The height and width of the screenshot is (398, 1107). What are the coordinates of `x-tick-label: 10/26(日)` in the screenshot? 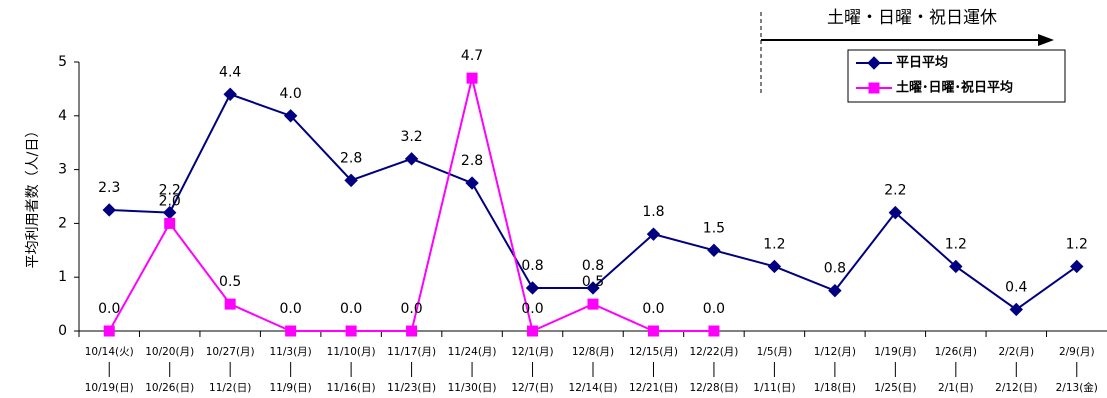 It's located at (169, 388).